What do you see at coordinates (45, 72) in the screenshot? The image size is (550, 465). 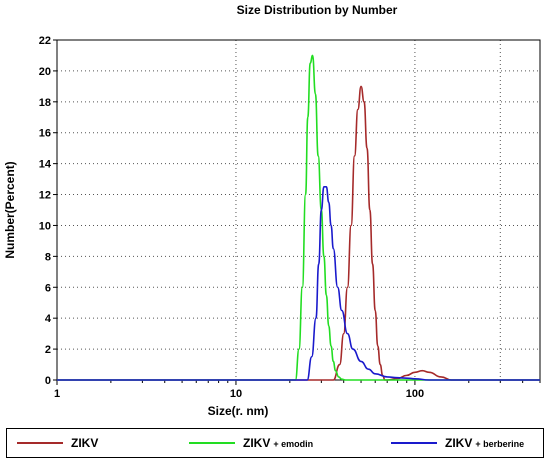 I see `y-tick-label: 20` at bounding box center [45, 72].